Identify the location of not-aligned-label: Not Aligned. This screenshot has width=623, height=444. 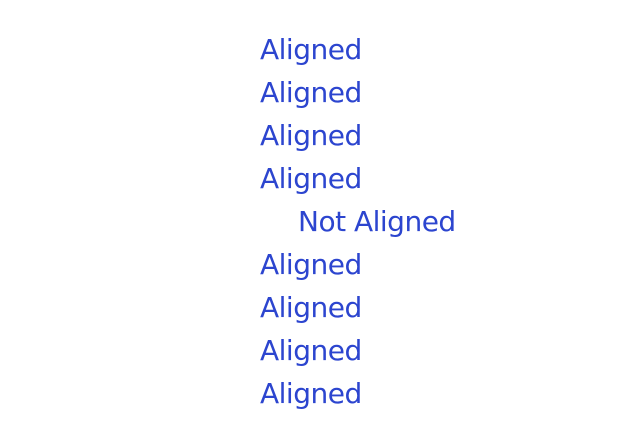
(377, 221).